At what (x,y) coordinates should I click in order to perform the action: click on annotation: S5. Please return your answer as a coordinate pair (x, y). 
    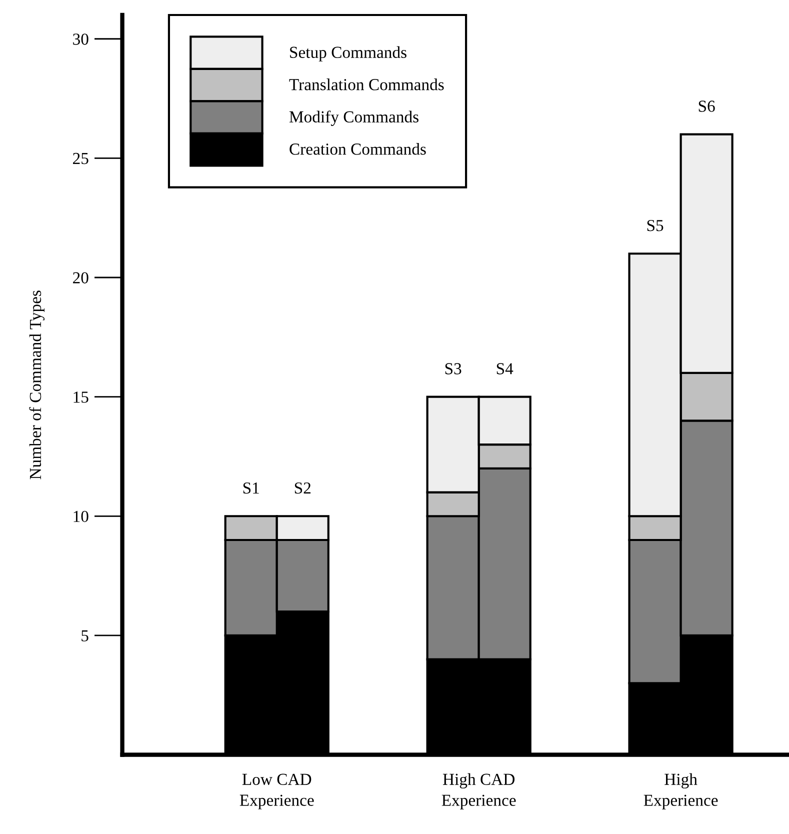
    Looking at the image, I should click on (655, 226).